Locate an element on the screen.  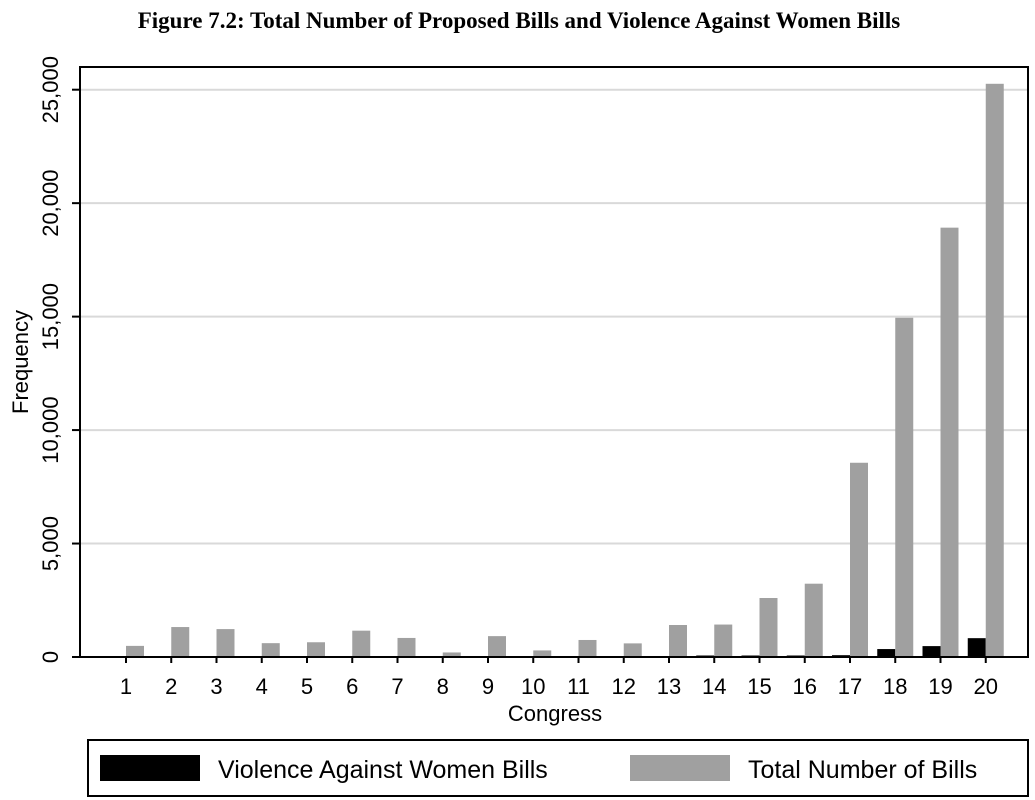
x-tick-label: 9 is located at coordinates (488, 686).